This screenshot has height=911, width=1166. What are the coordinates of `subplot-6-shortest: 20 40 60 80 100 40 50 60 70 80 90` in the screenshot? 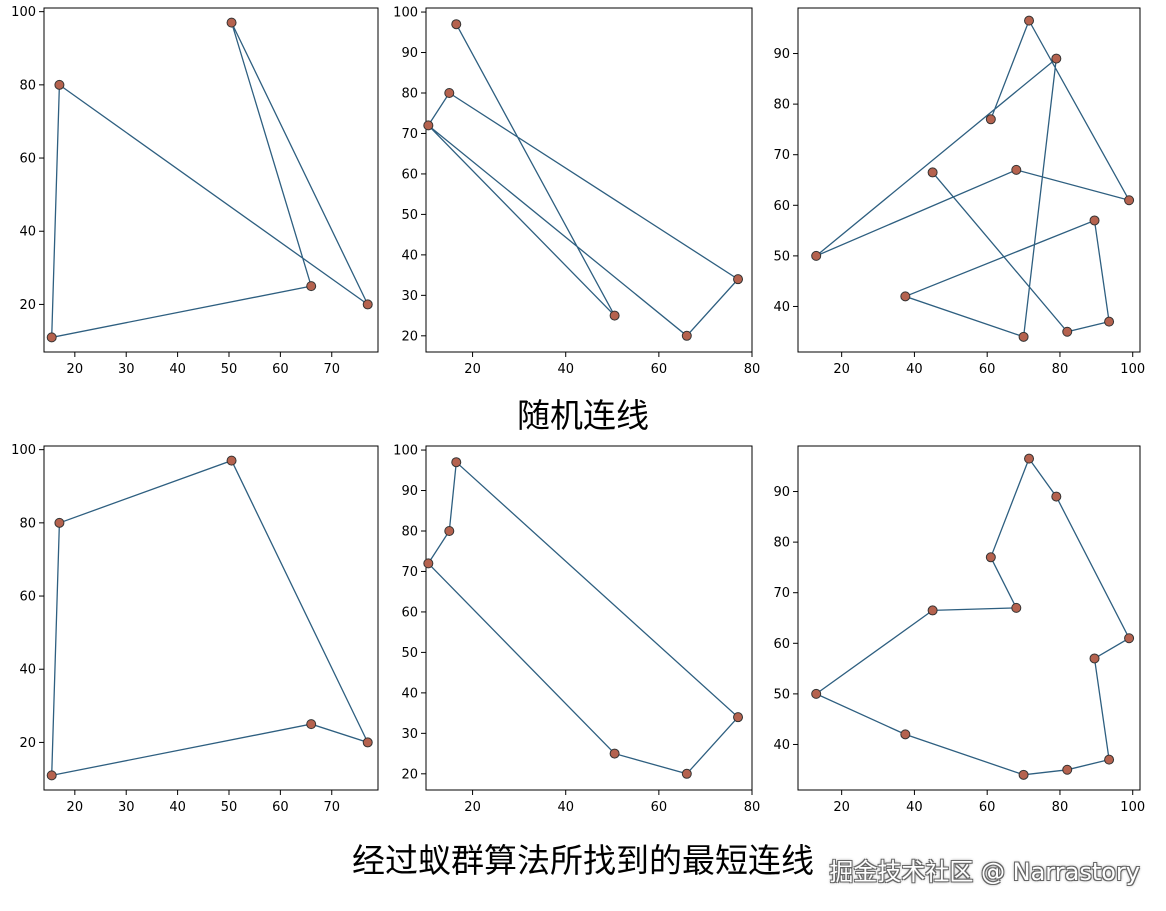 It's located at (959, 630).